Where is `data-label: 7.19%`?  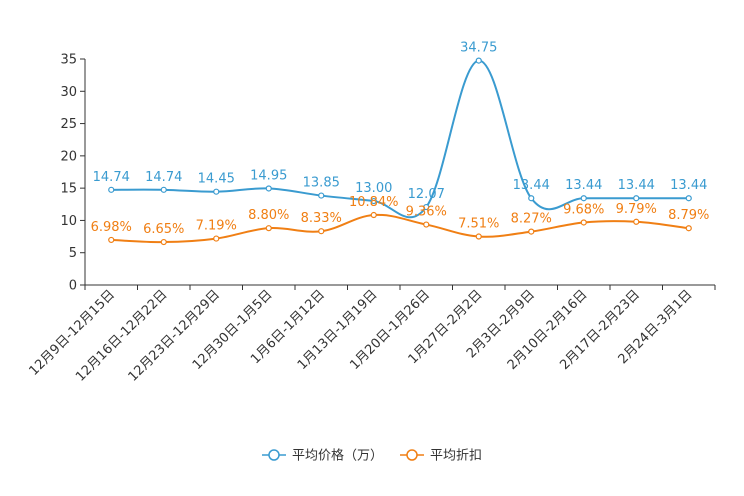 data-label: 7.19% is located at coordinates (216, 226).